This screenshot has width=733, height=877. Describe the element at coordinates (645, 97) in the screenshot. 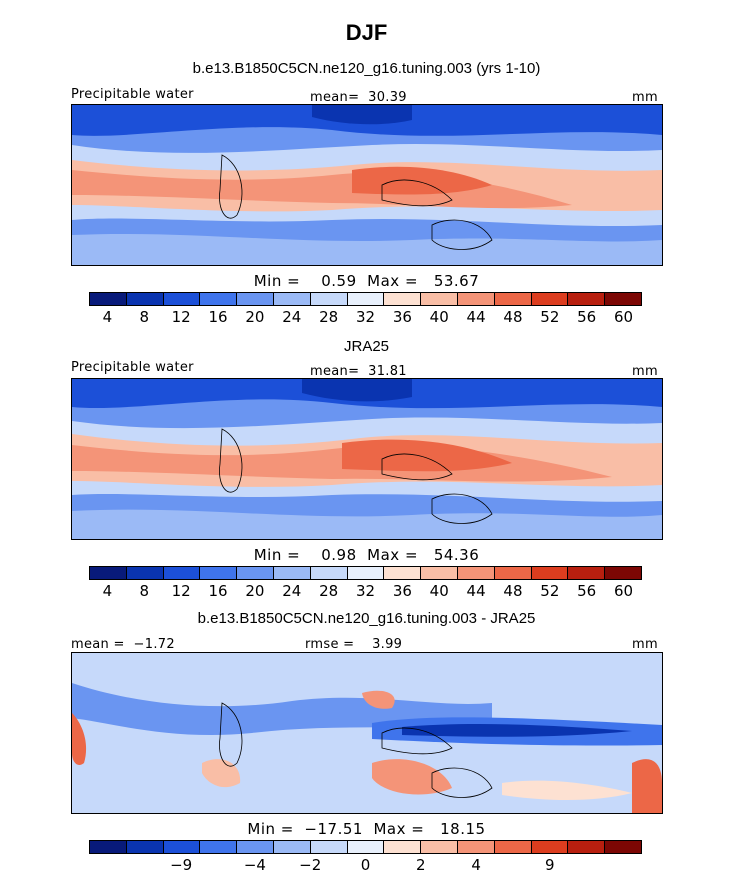

I see `panel1-units: mm` at that location.